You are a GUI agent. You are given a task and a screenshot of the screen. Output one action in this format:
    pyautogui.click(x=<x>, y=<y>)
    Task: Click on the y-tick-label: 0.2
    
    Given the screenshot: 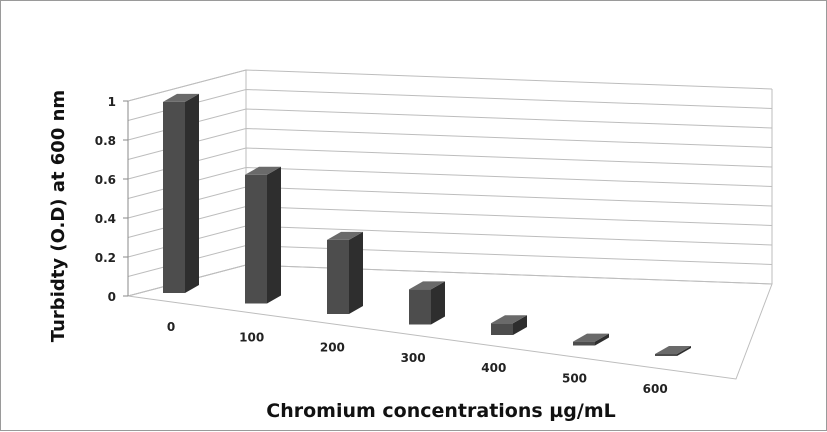 What is the action you would take?
    pyautogui.click(x=105, y=258)
    